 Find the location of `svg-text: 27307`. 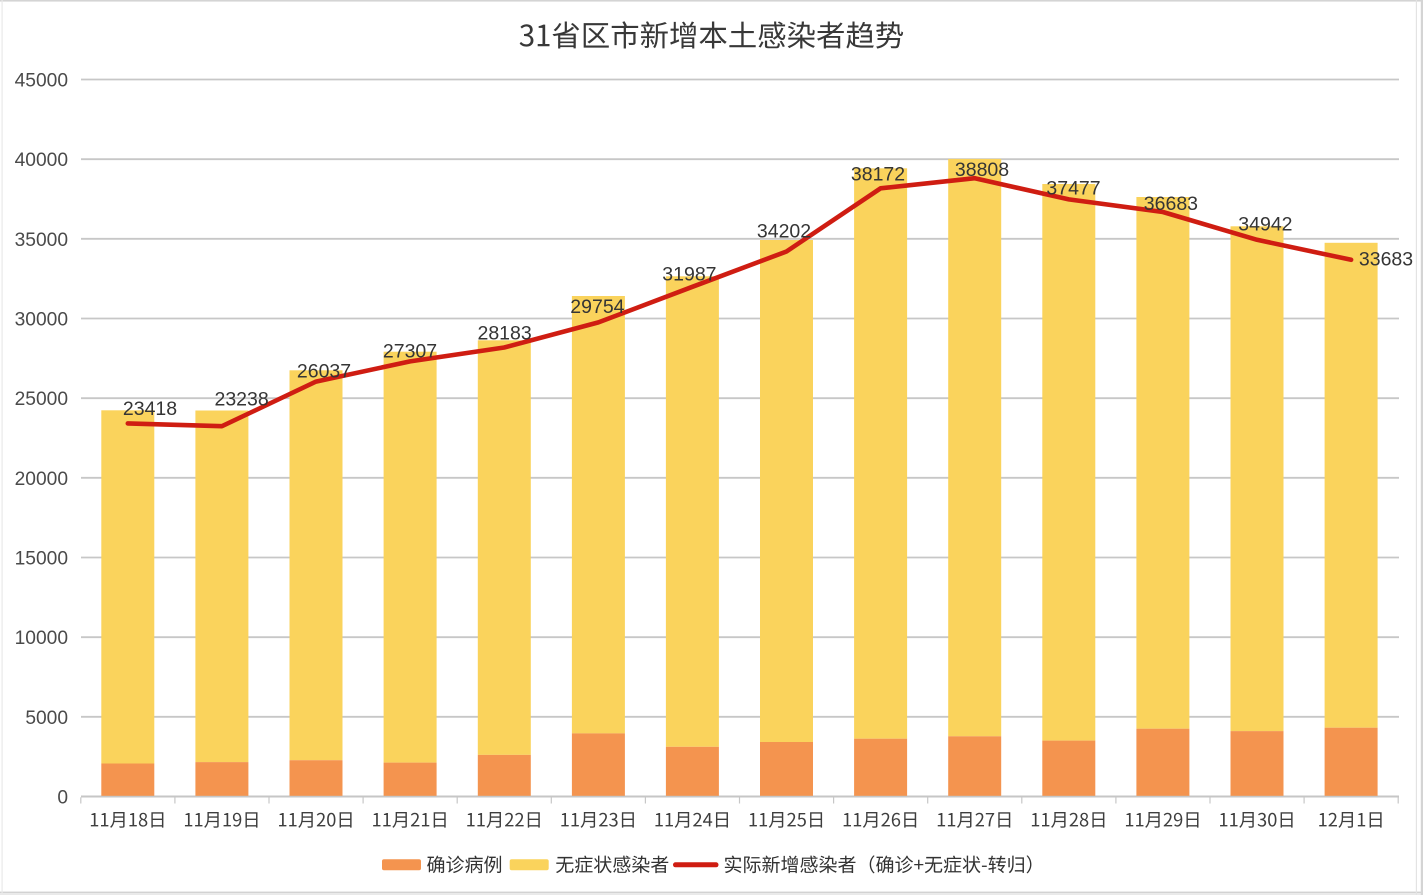

svg-text: 27307 is located at coordinates (410, 352).